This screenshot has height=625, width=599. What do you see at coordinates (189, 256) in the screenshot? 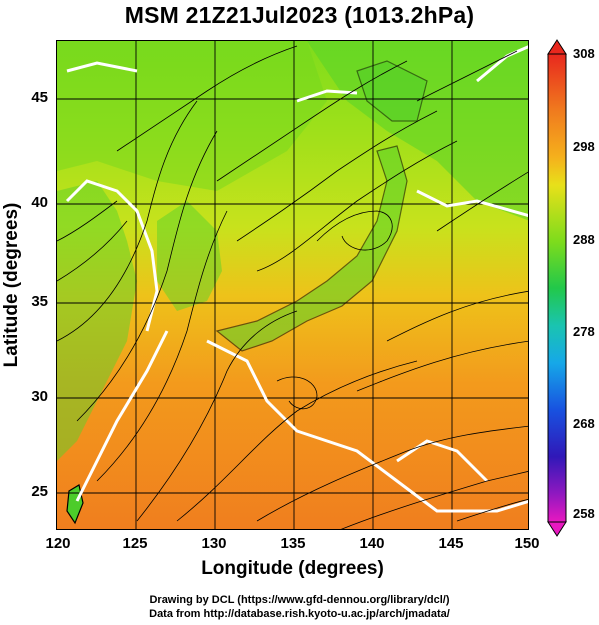
I see `land-korea` at bounding box center [189, 256].